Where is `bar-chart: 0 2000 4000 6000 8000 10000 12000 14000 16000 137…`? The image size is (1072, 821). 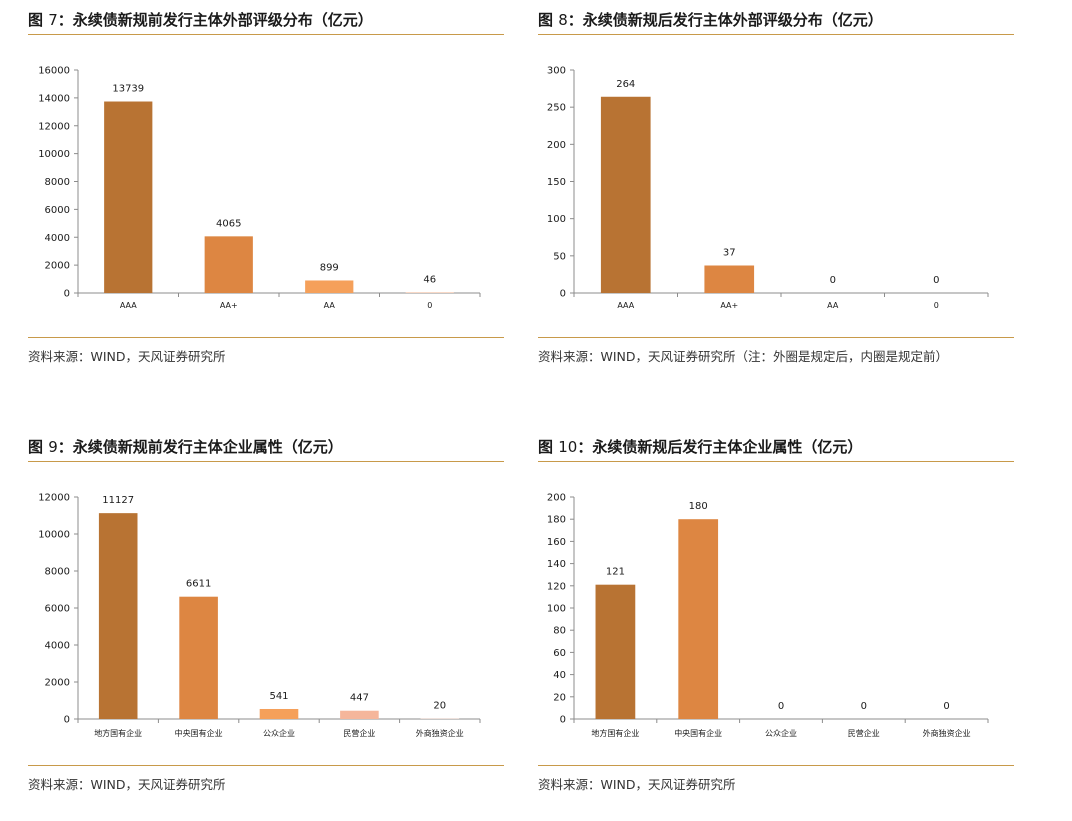 bar-chart: 0 2000 4000 6000 8000 10000 12000 14000 16000 137… is located at coordinates (259, 188).